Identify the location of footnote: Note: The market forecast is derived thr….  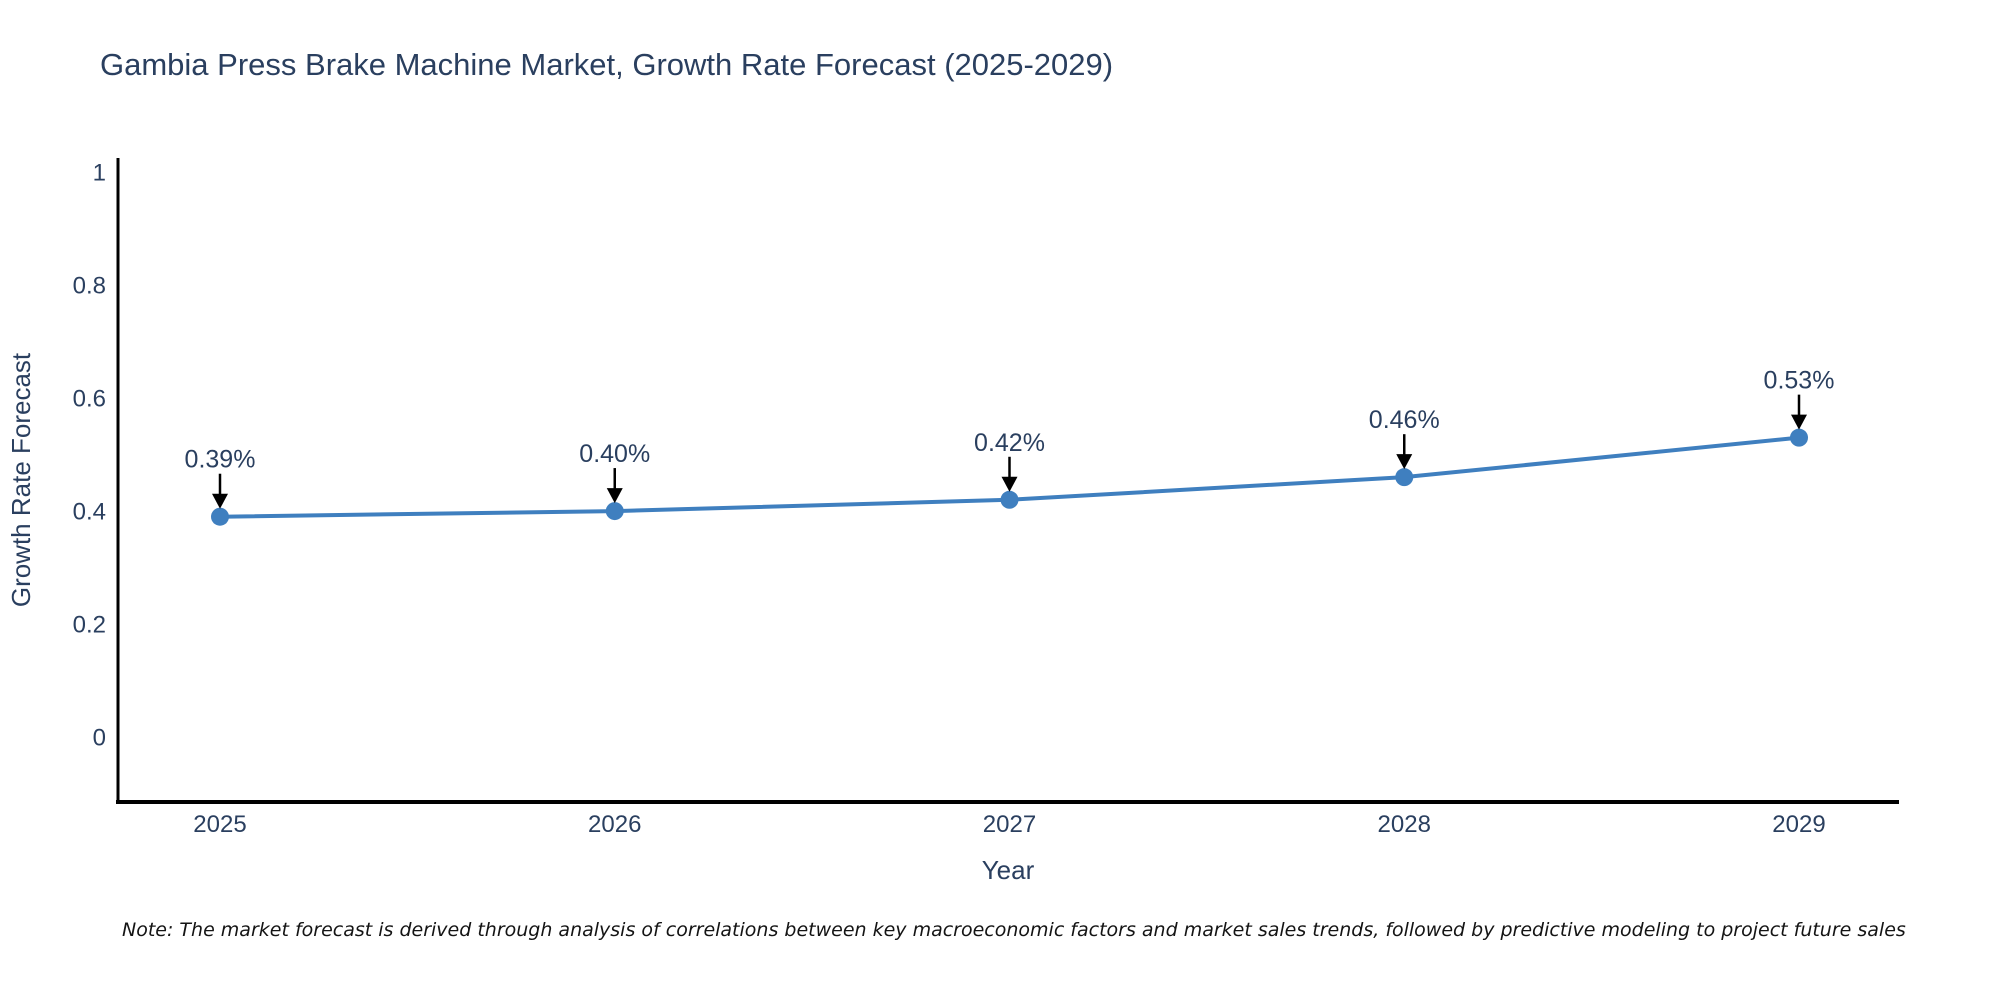
(1014, 930).